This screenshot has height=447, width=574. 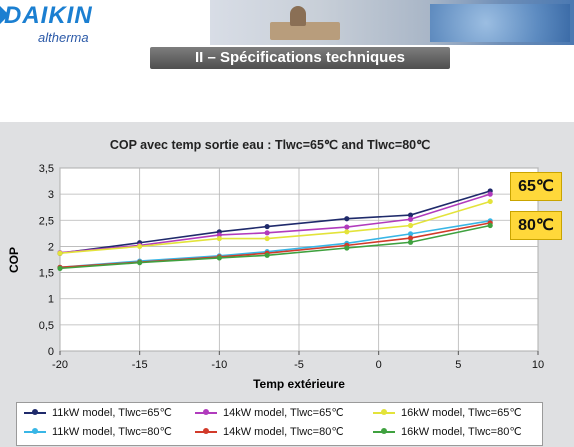 I want to click on x-tick-label: 0, so click(x=379, y=365).